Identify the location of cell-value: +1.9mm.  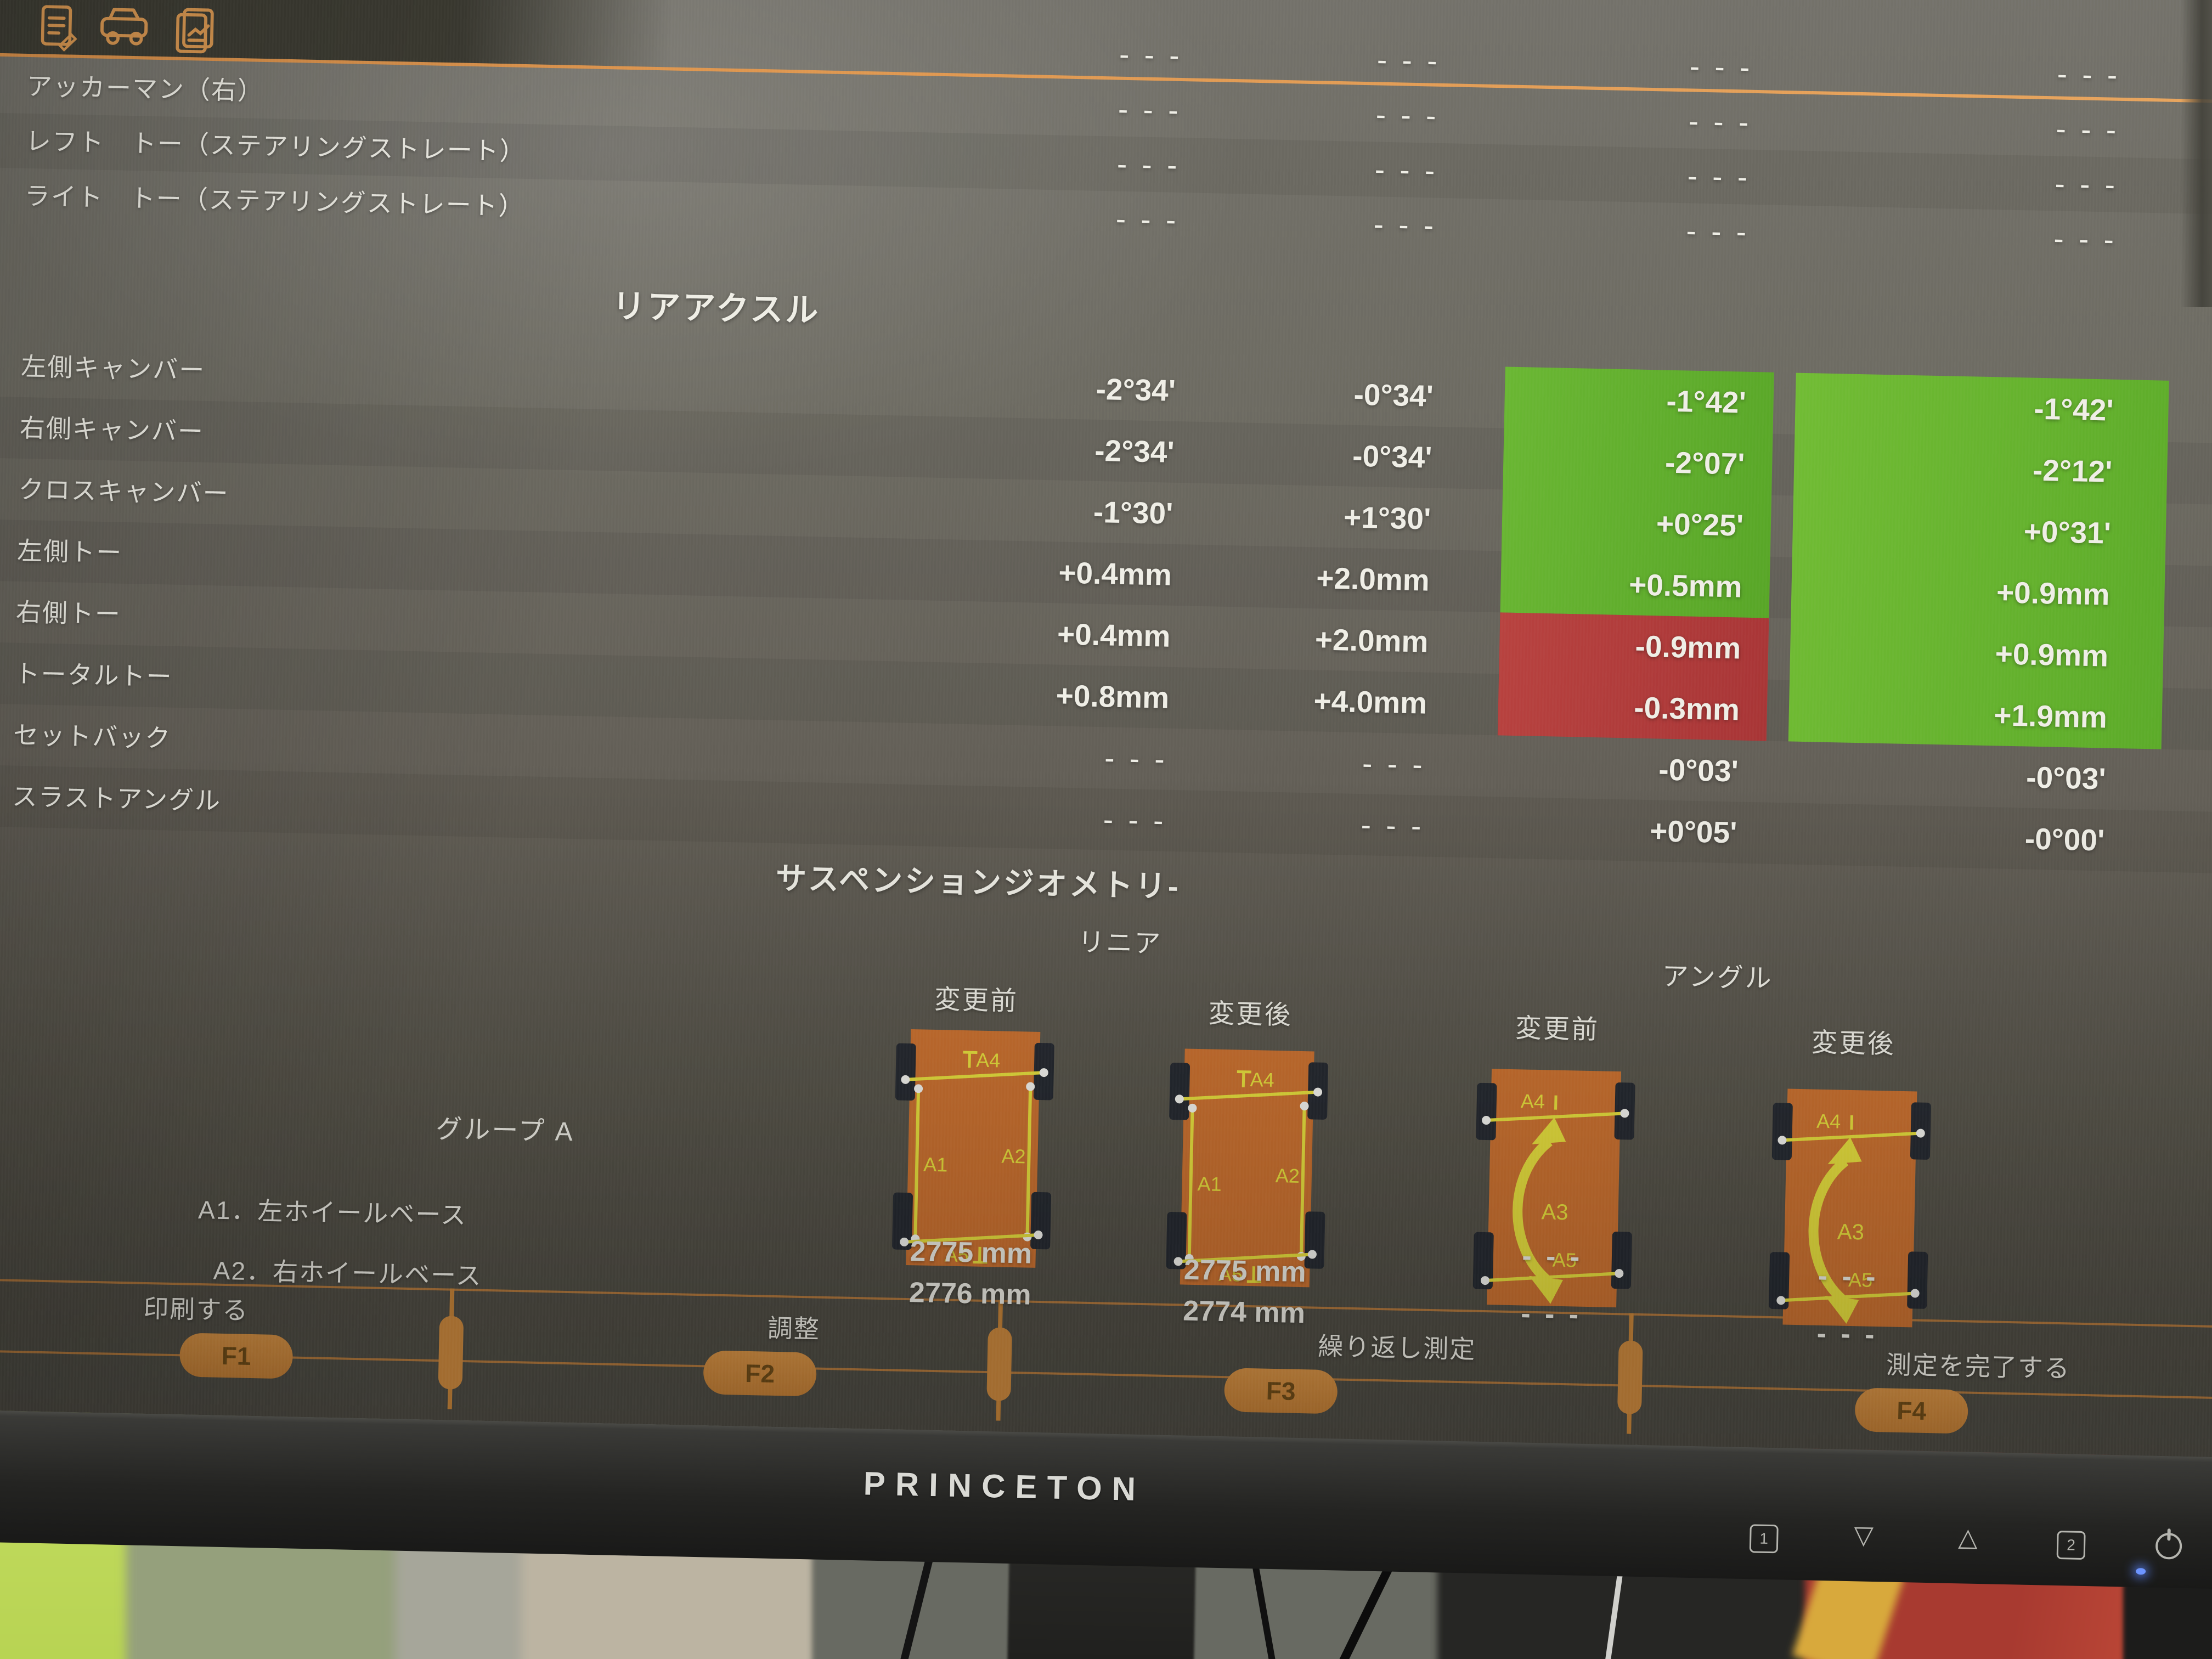
(2050, 716).